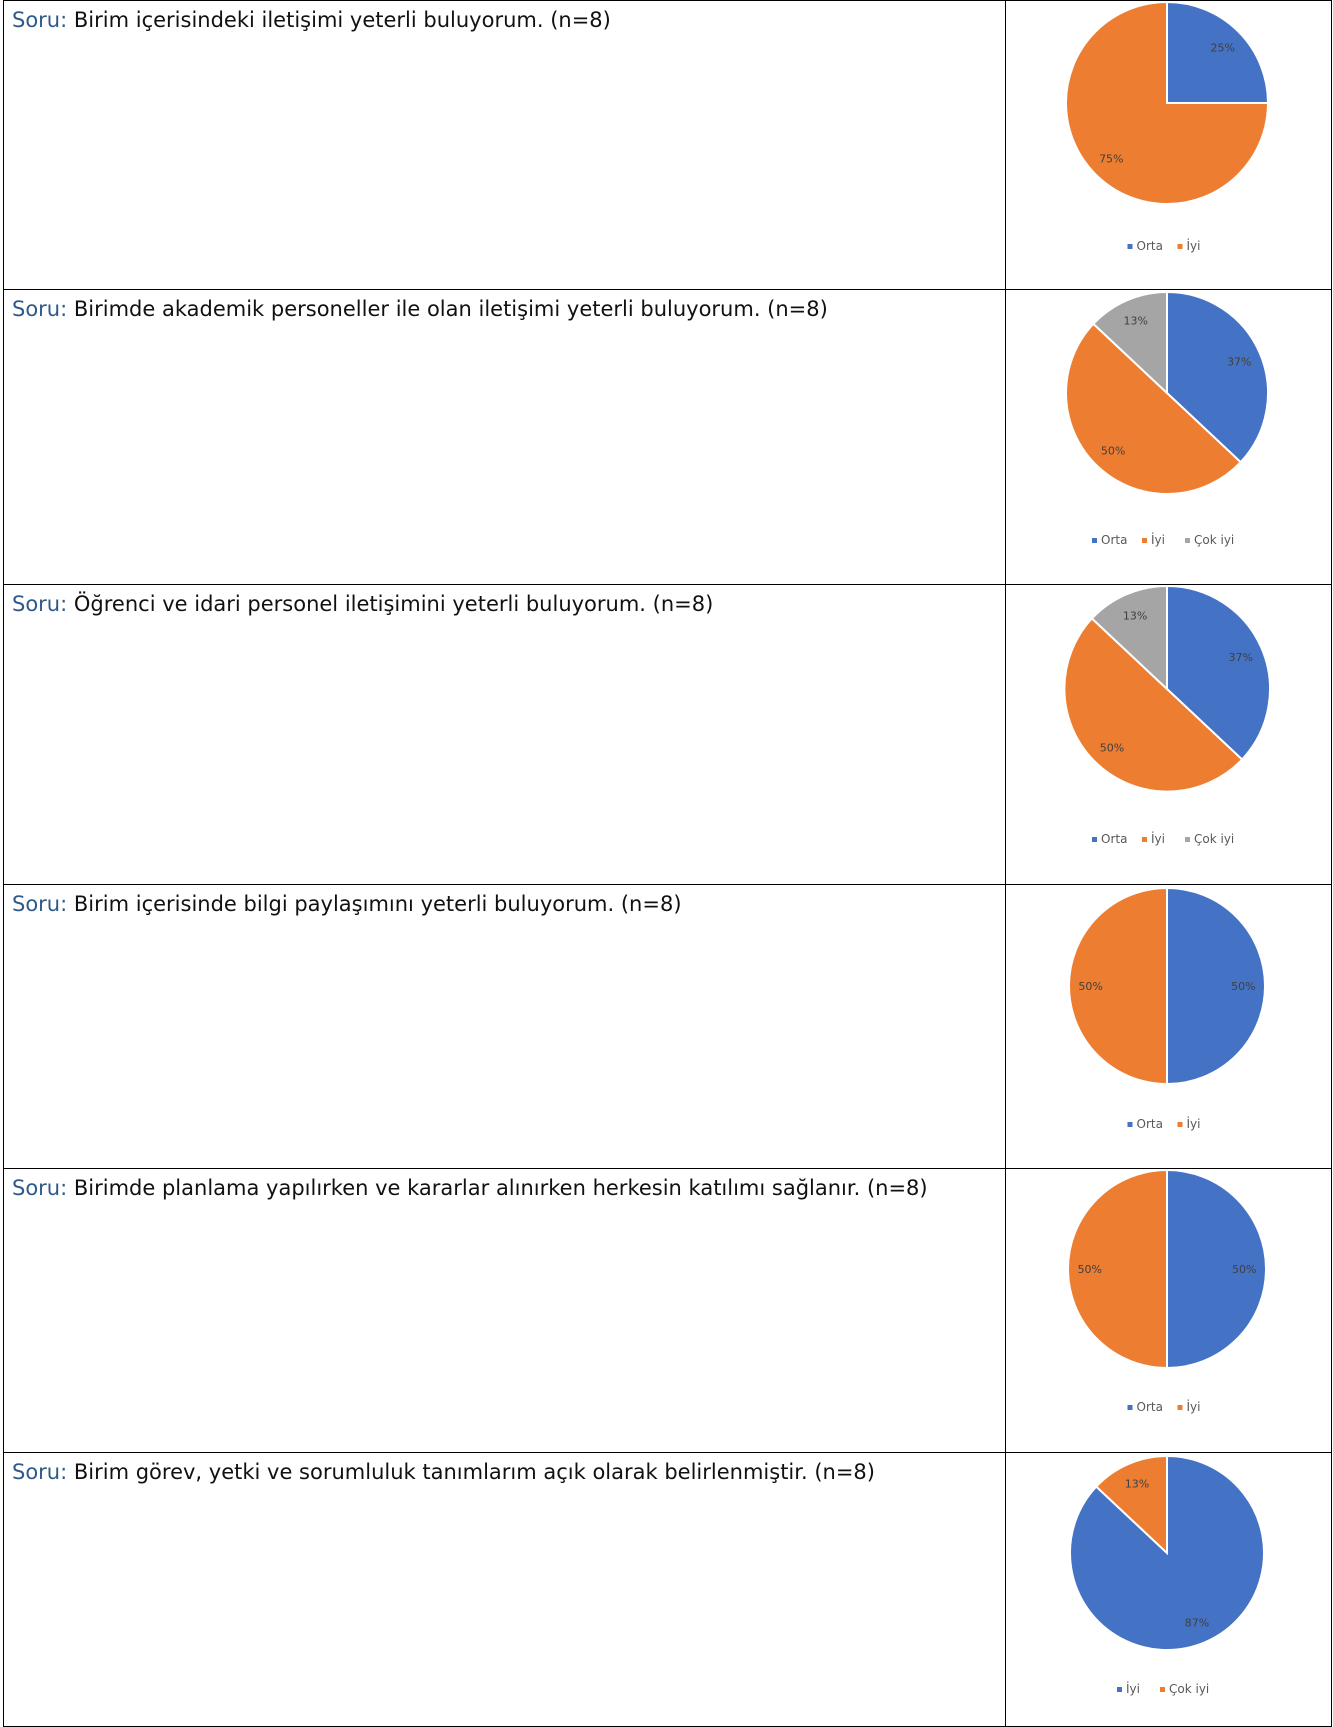 This screenshot has height=1727, width=1333. I want to click on chart-cell: 25% 75% Orta İyi, so click(1168, 145).